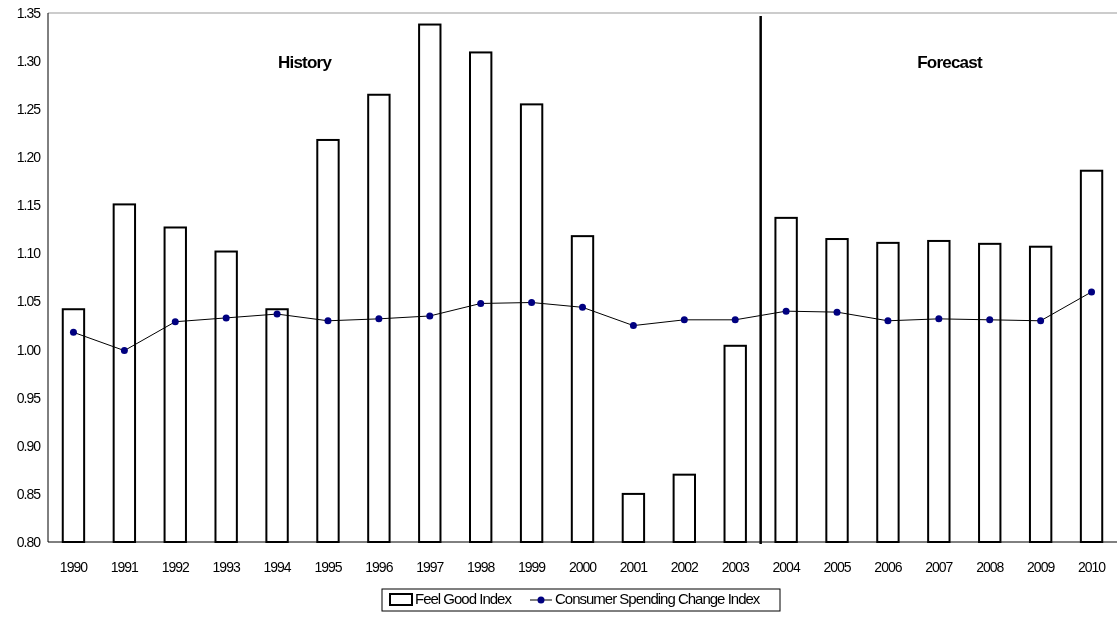  What do you see at coordinates (583, 567) in the screenshot?
I see `x-tick-label: 2000` at bounding box center [583, 567].